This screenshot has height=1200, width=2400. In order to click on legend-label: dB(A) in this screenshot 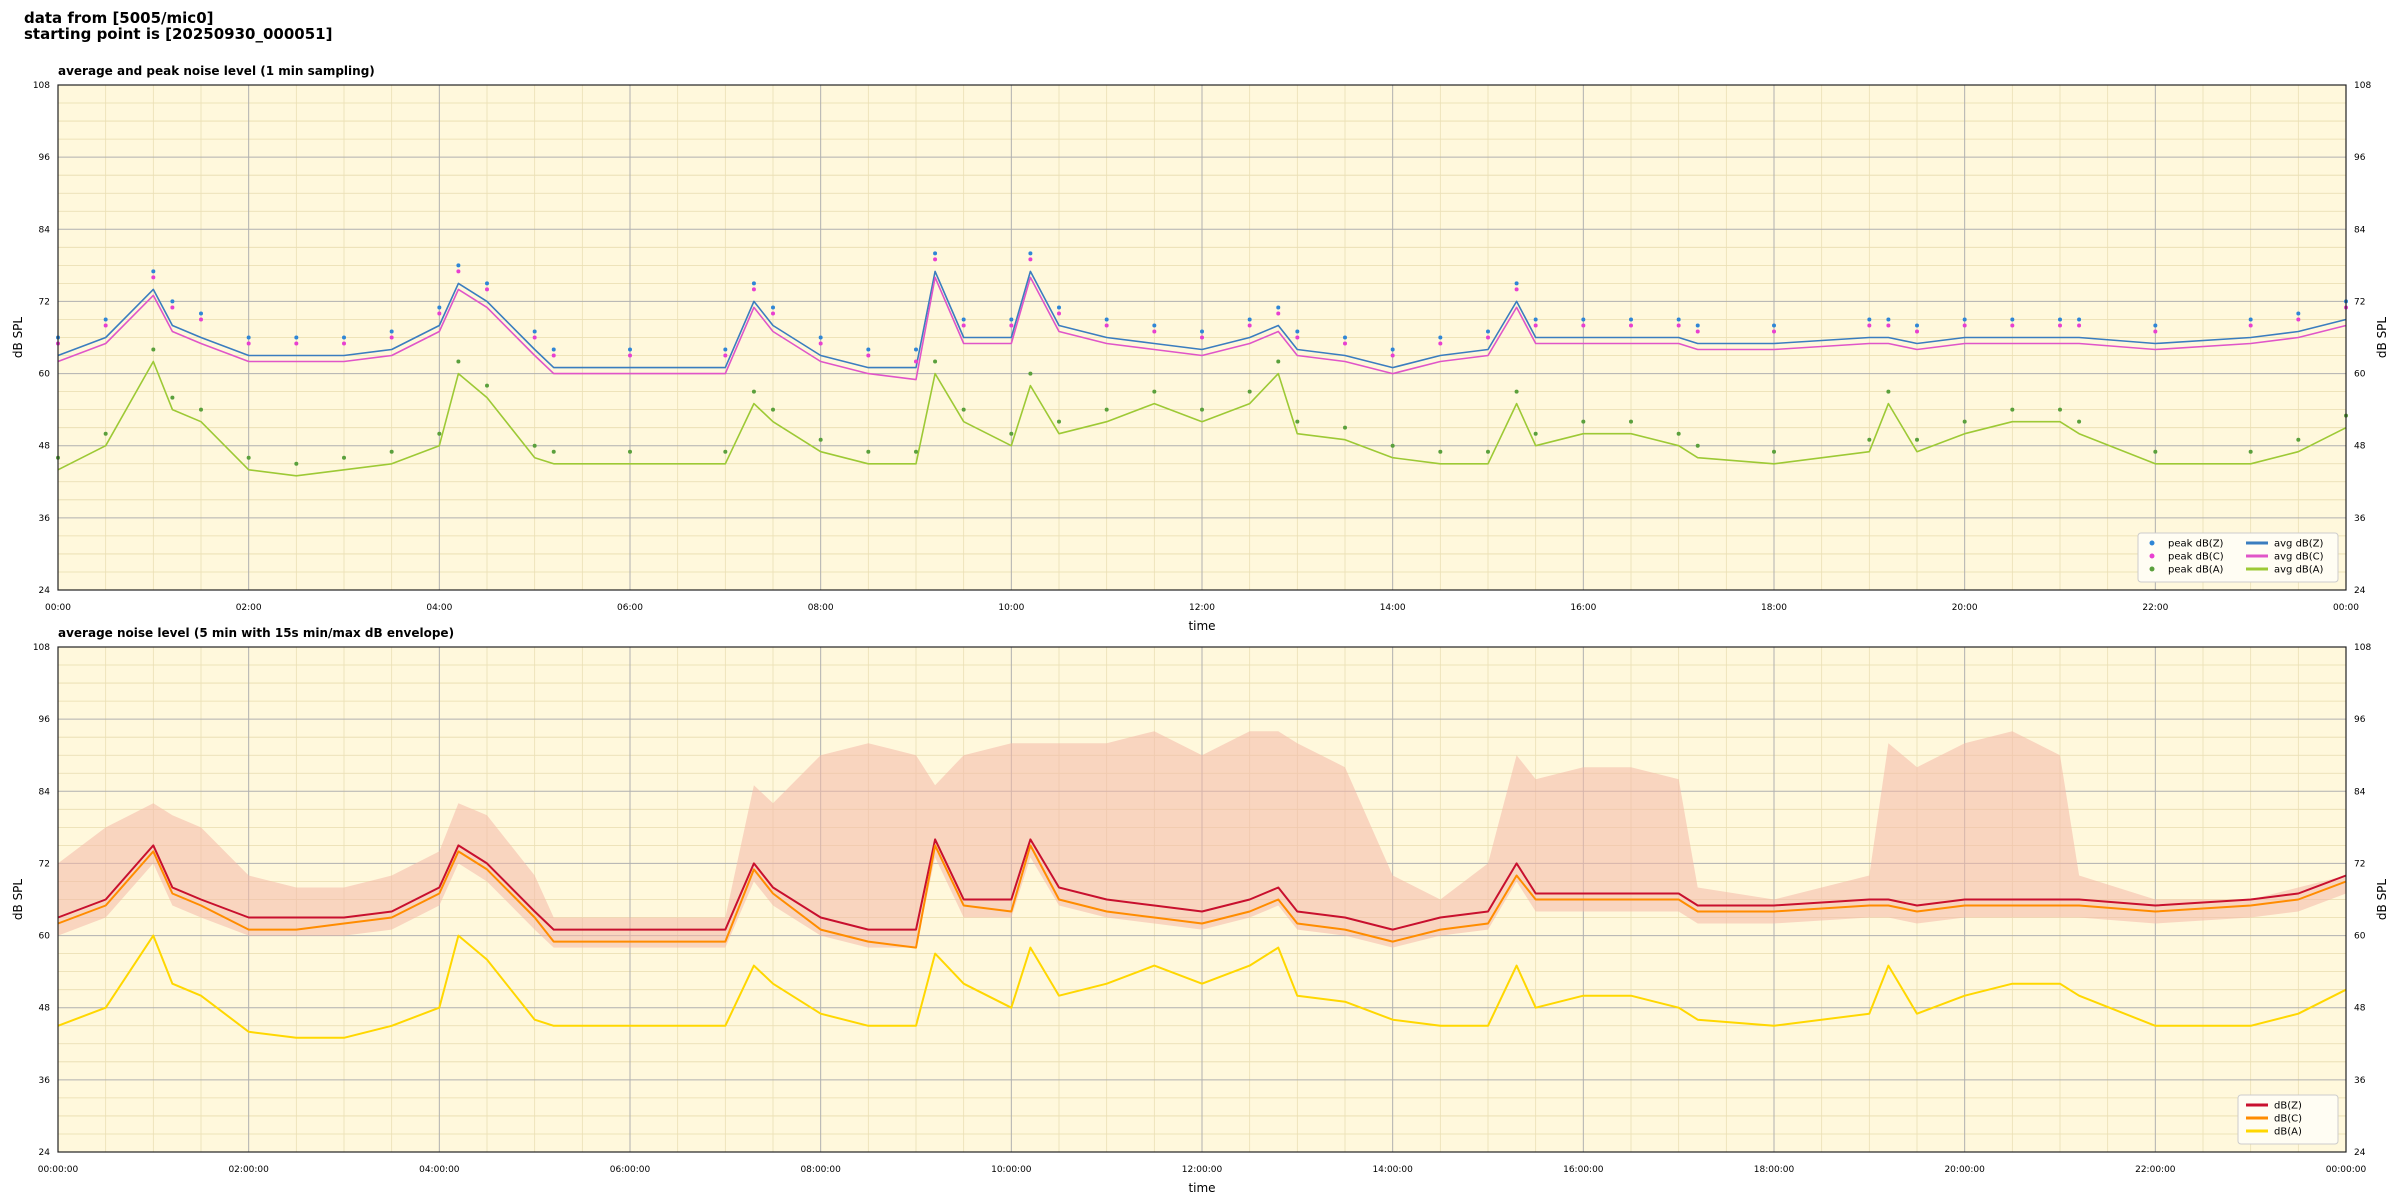, I will do `click(2288, 1132)`.